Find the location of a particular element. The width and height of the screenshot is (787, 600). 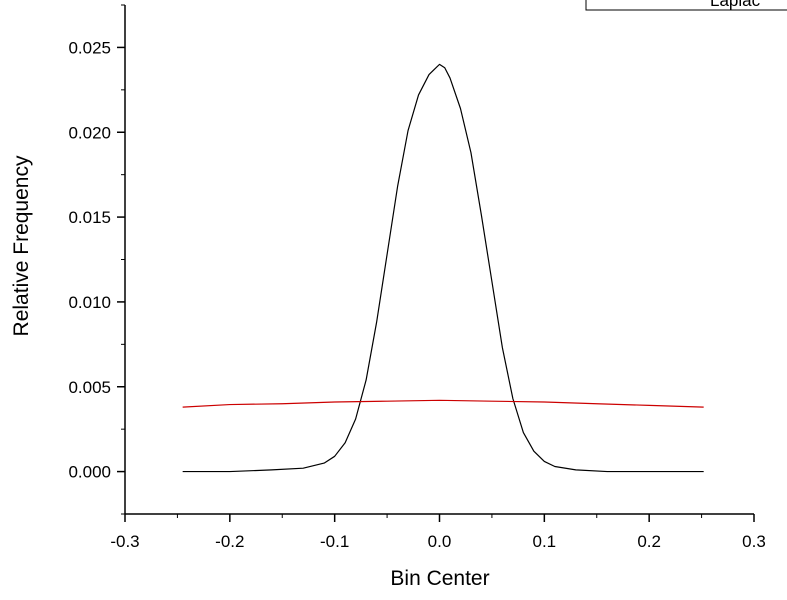

x-tick-label: -0.1 is located at coordinates (334, 541).